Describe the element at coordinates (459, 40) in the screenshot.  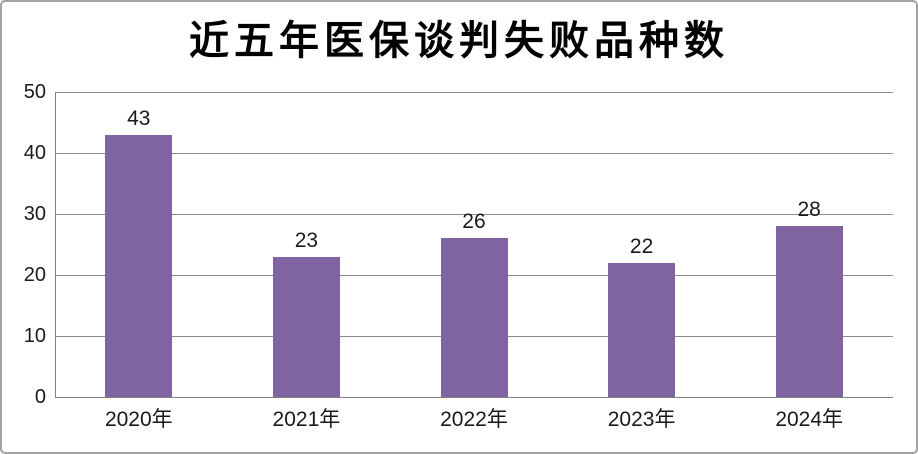
I see `chart-title: 近五年医保谈判失败品种数` at that location.